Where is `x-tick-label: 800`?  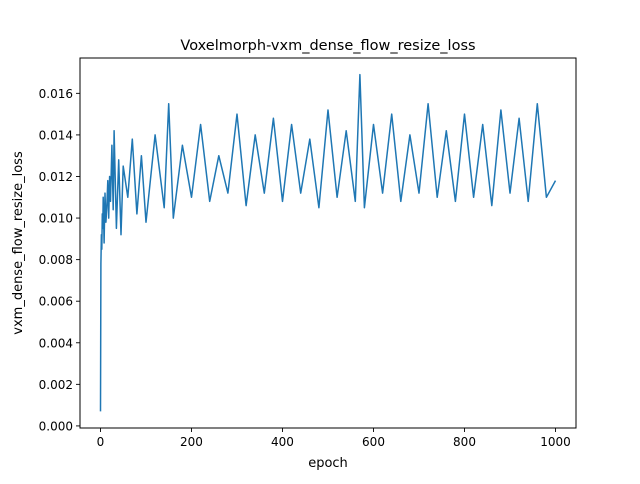 x-tick-label: 800 is located at coordinates (464, 442).